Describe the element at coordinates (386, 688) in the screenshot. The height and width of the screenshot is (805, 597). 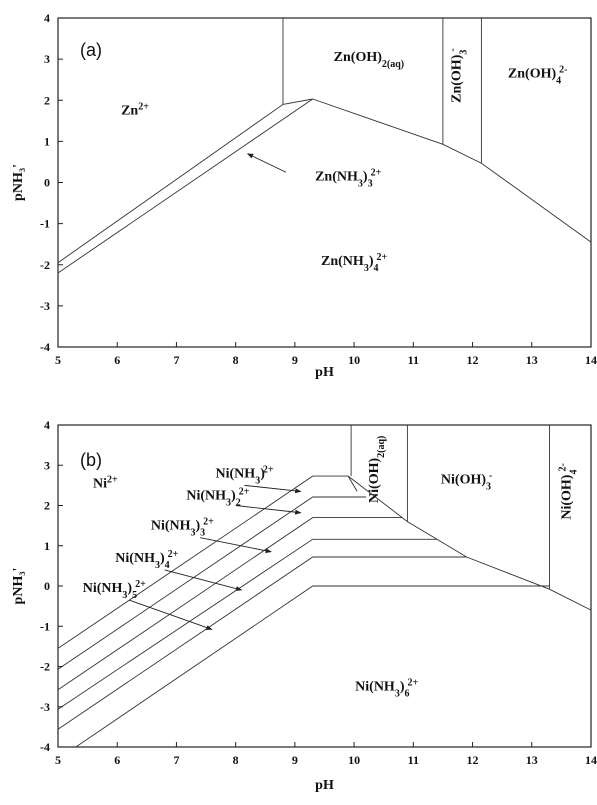
I see `species-region-label: Ni(NH3)62+` at that location.